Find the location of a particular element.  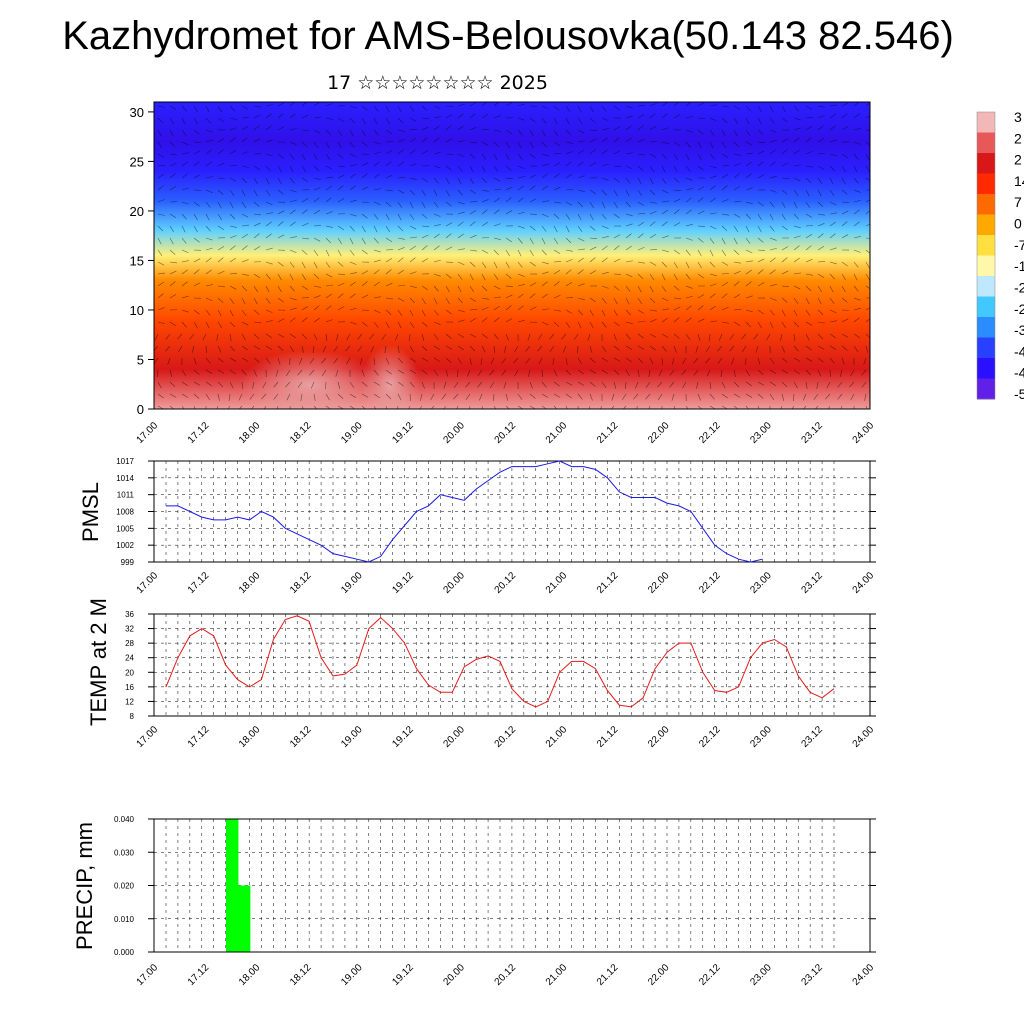

x-tick-label: 18.00 is located at coordinates (250, 433).